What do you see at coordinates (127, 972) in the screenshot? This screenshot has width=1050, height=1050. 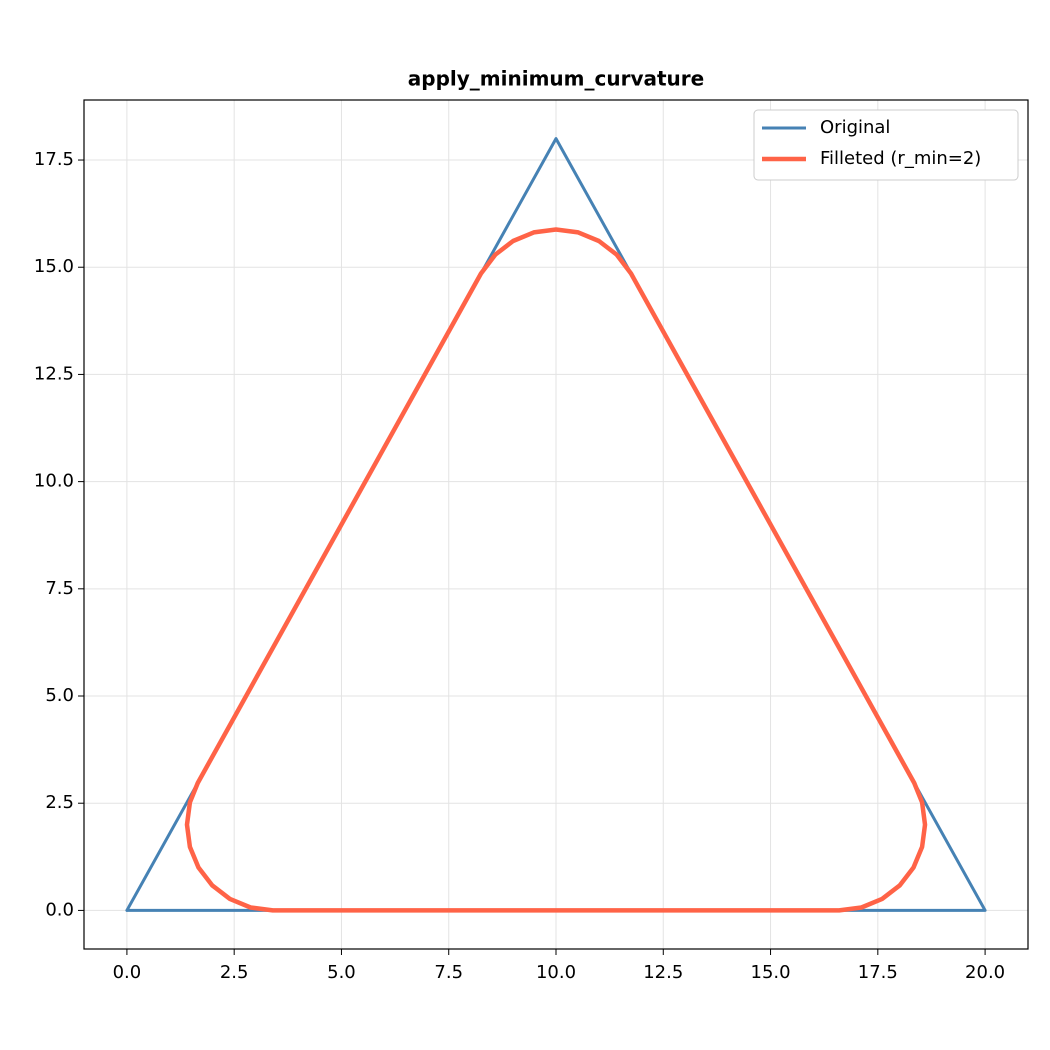 I see `x-tick-label: 0.0` at bounding box center [127, 972].